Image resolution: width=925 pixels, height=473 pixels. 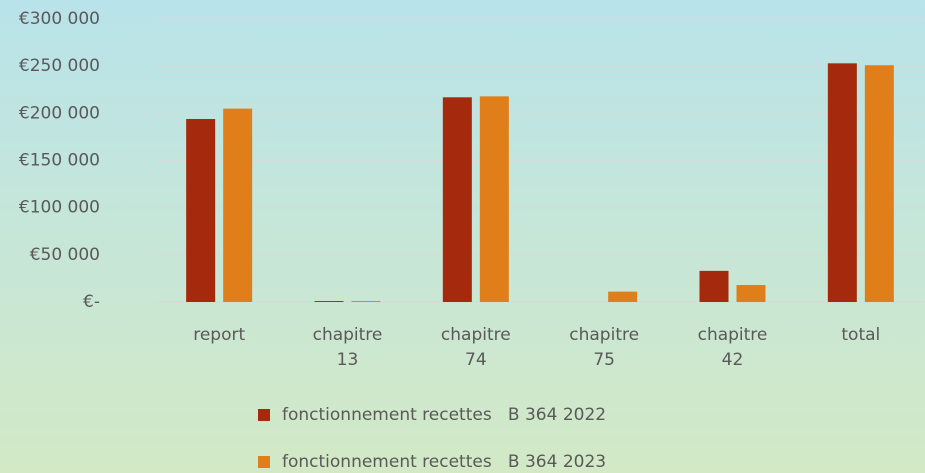 What do you see at coordinates (733, 347) in the screenshot?
I see `x-tick-label: chapitre 42` at bounding box center [733, 347].